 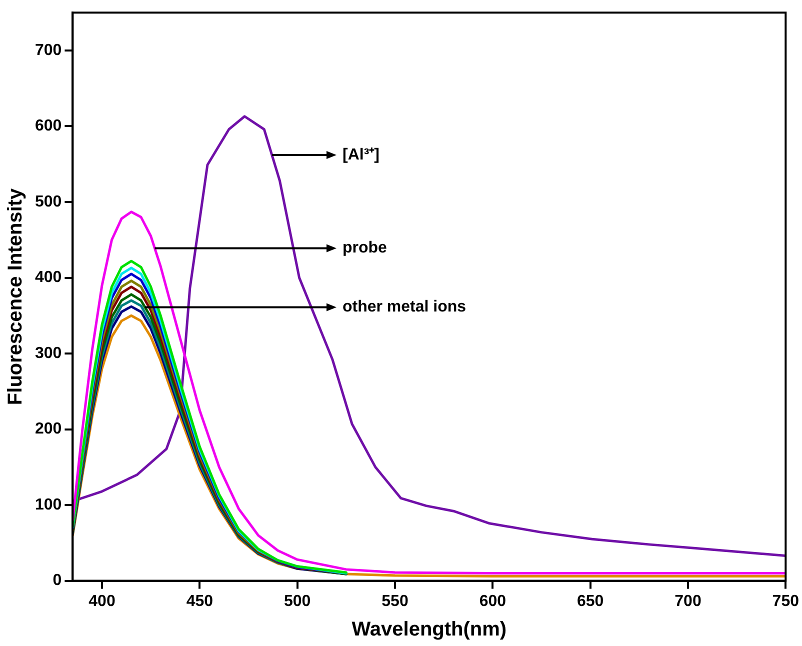 What do you see at coordinates (786, 601) in the screenshot?
I see `x-tick-label: 750` at bounding box center [786, 601].